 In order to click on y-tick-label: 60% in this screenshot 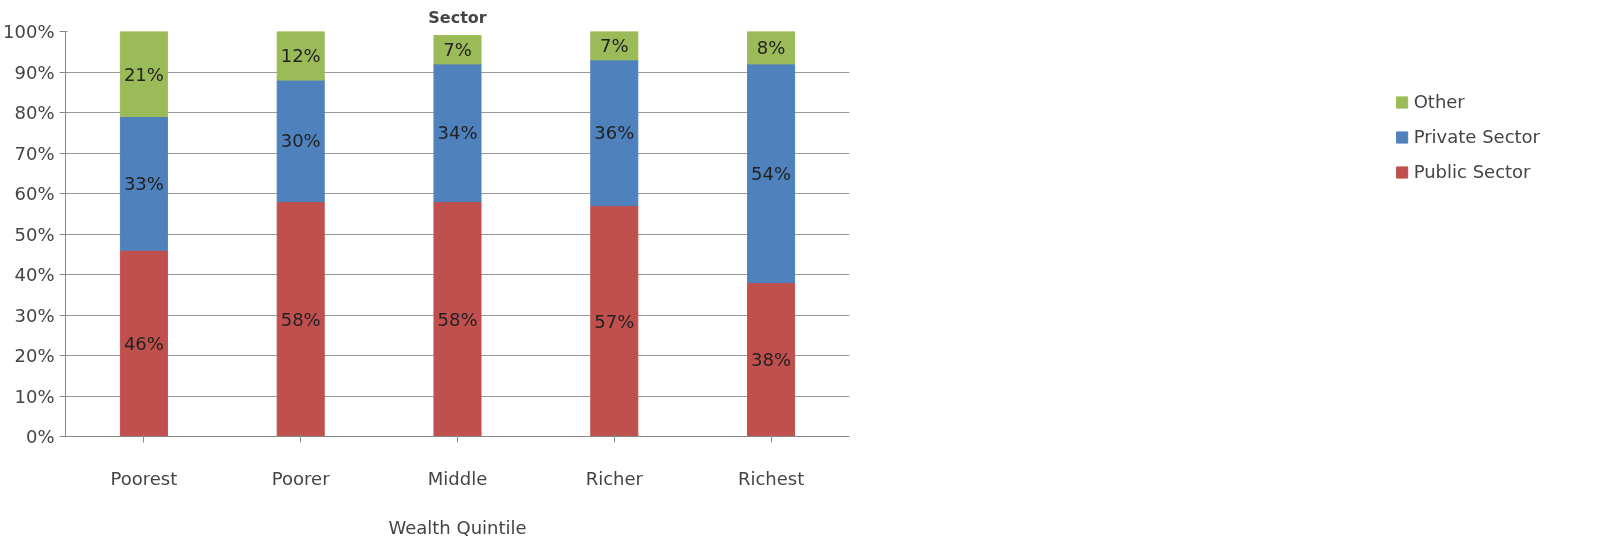, I will do `click(34, 193)`.